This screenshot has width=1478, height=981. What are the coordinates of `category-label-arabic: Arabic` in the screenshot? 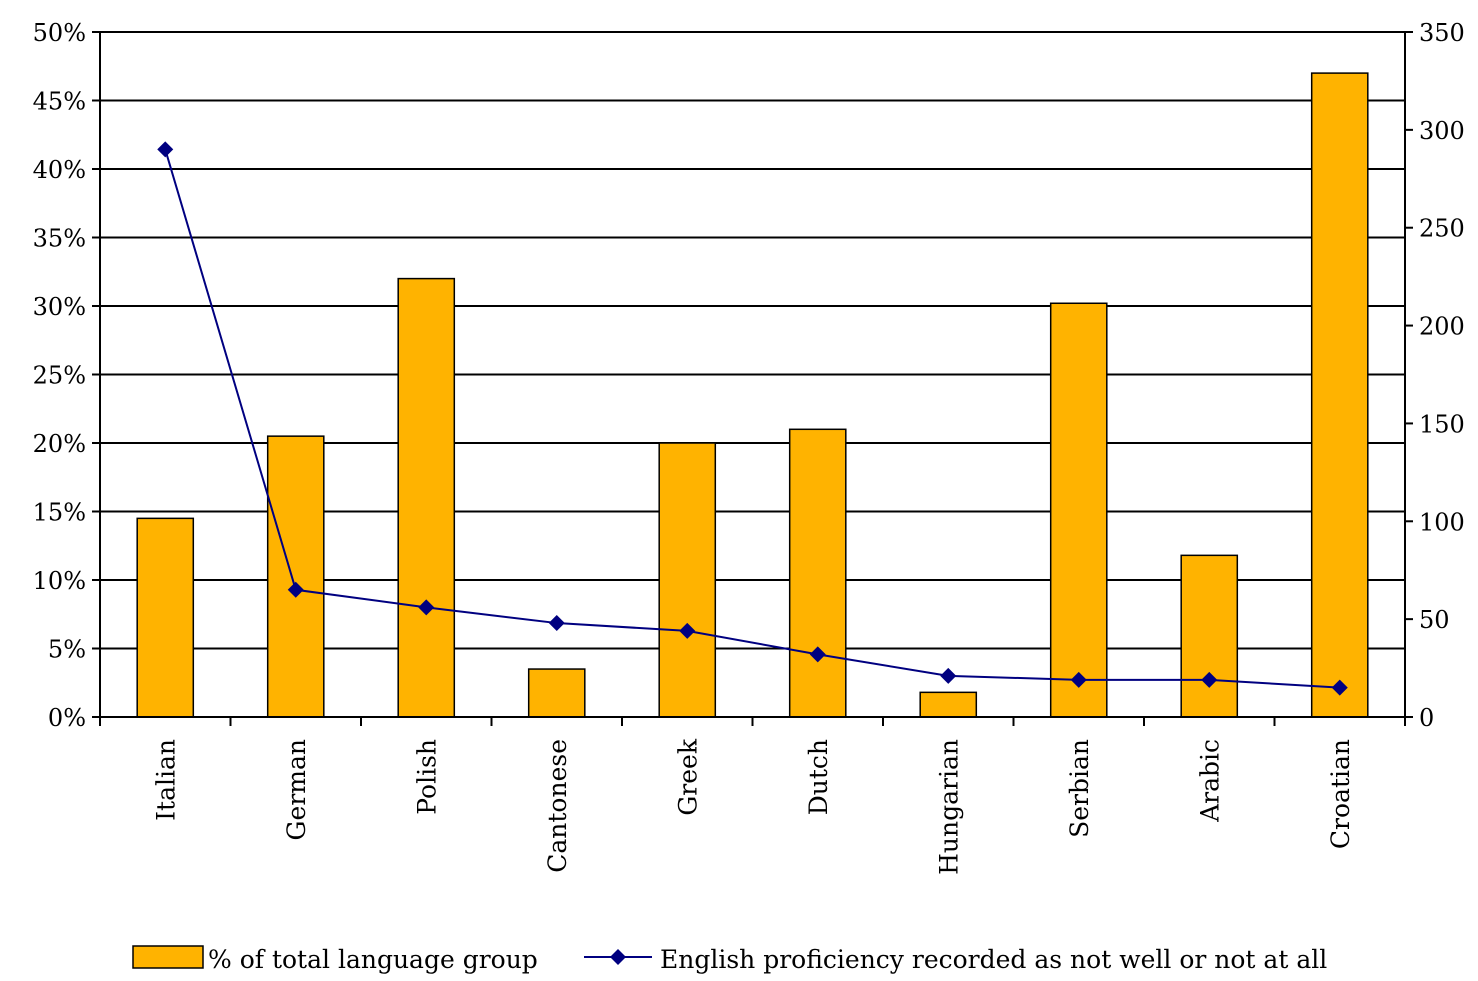 It's located at (1209, 781).